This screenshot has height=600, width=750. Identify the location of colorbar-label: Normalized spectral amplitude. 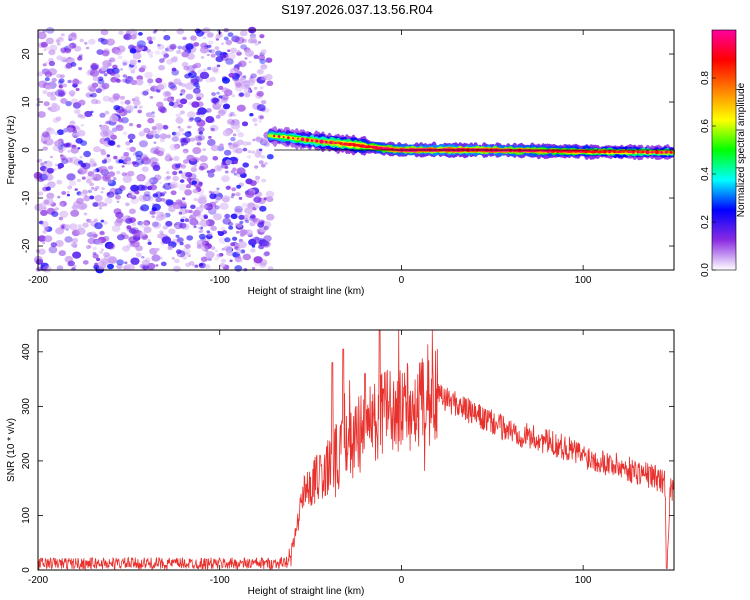
(741, 149).